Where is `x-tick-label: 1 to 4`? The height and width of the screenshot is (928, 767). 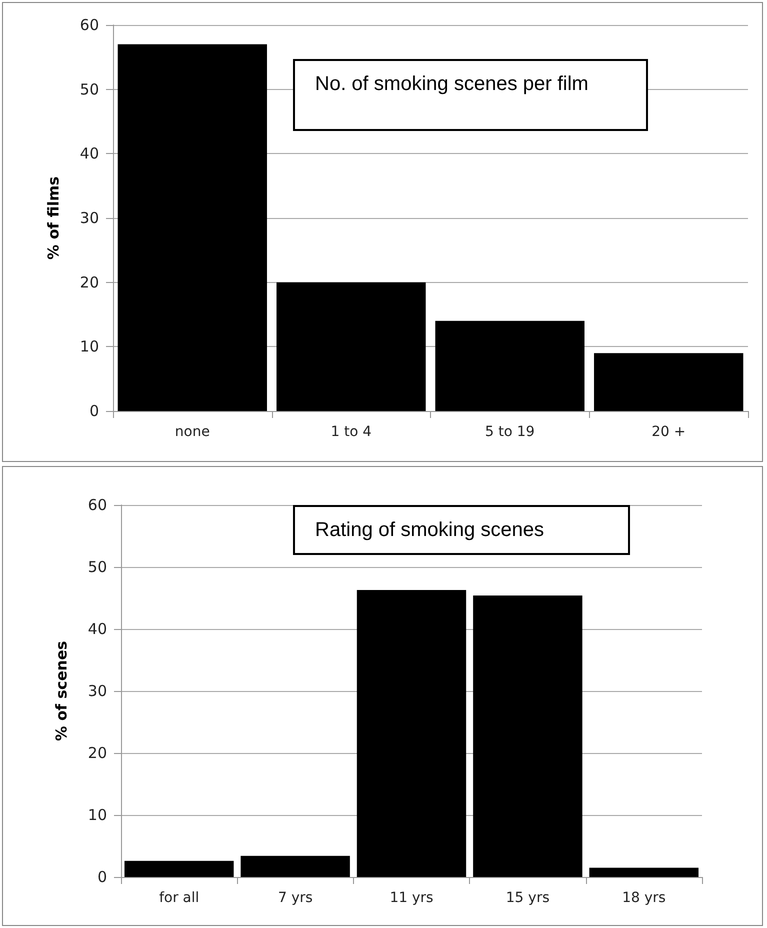
x-tick-label: 1 to 4 is located at coordinates (351, 432).